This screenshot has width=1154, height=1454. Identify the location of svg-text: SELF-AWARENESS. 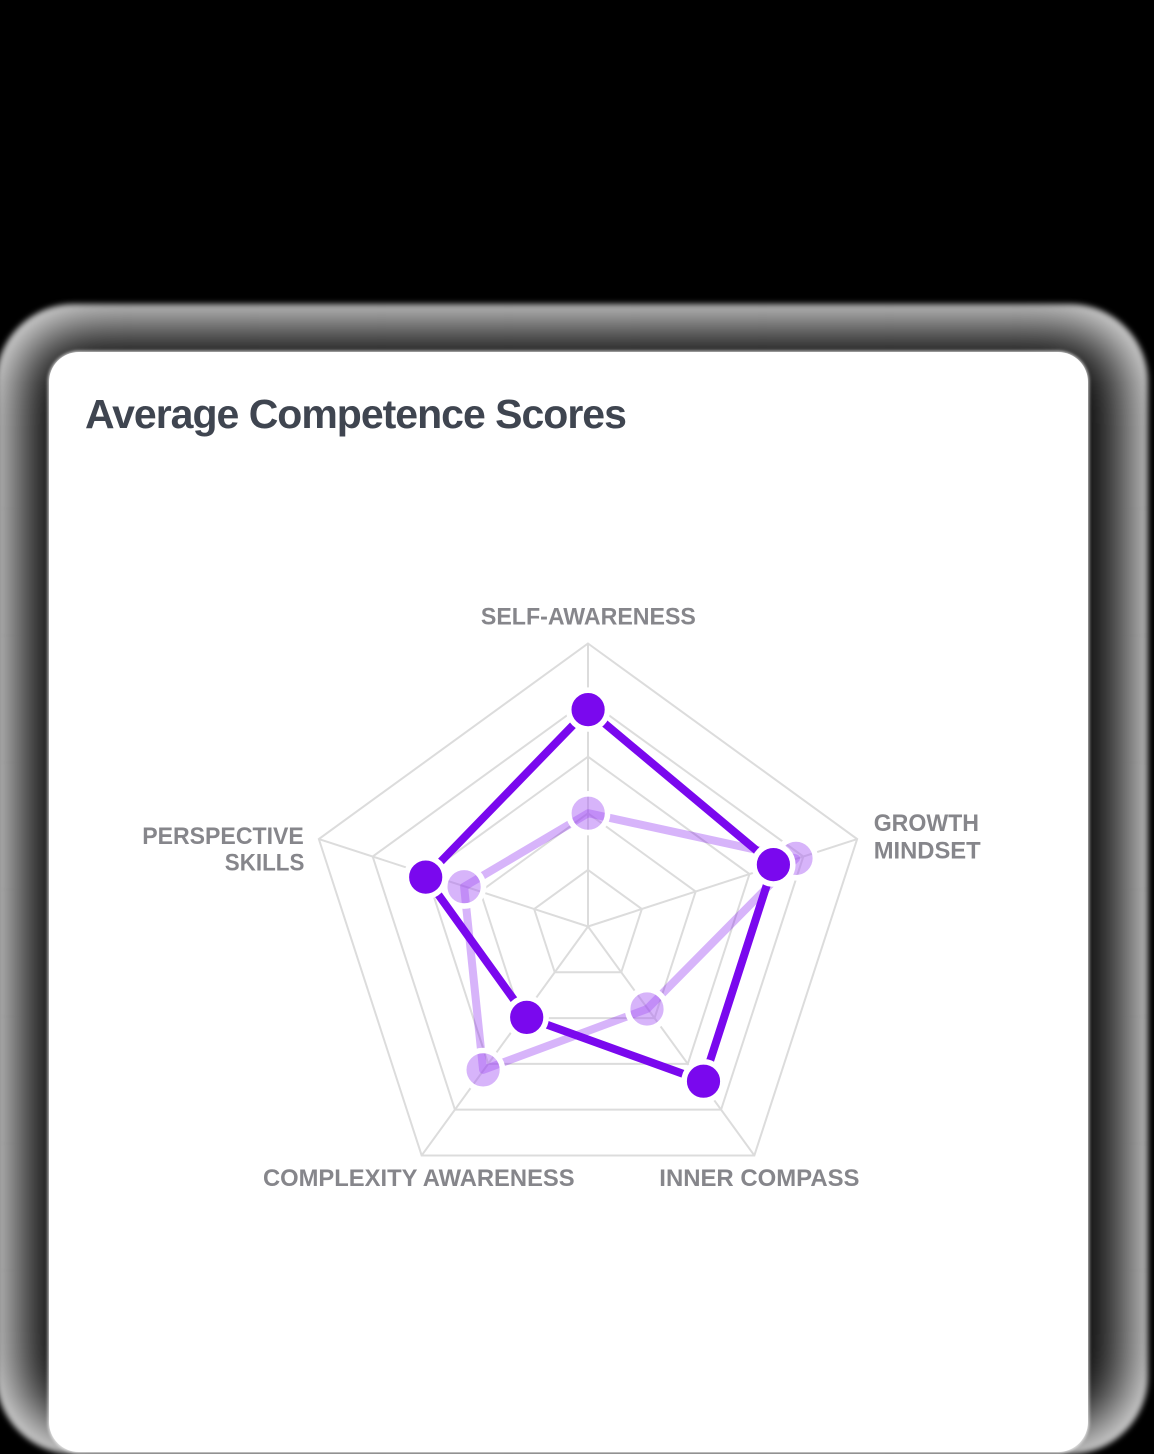
(588, 616).